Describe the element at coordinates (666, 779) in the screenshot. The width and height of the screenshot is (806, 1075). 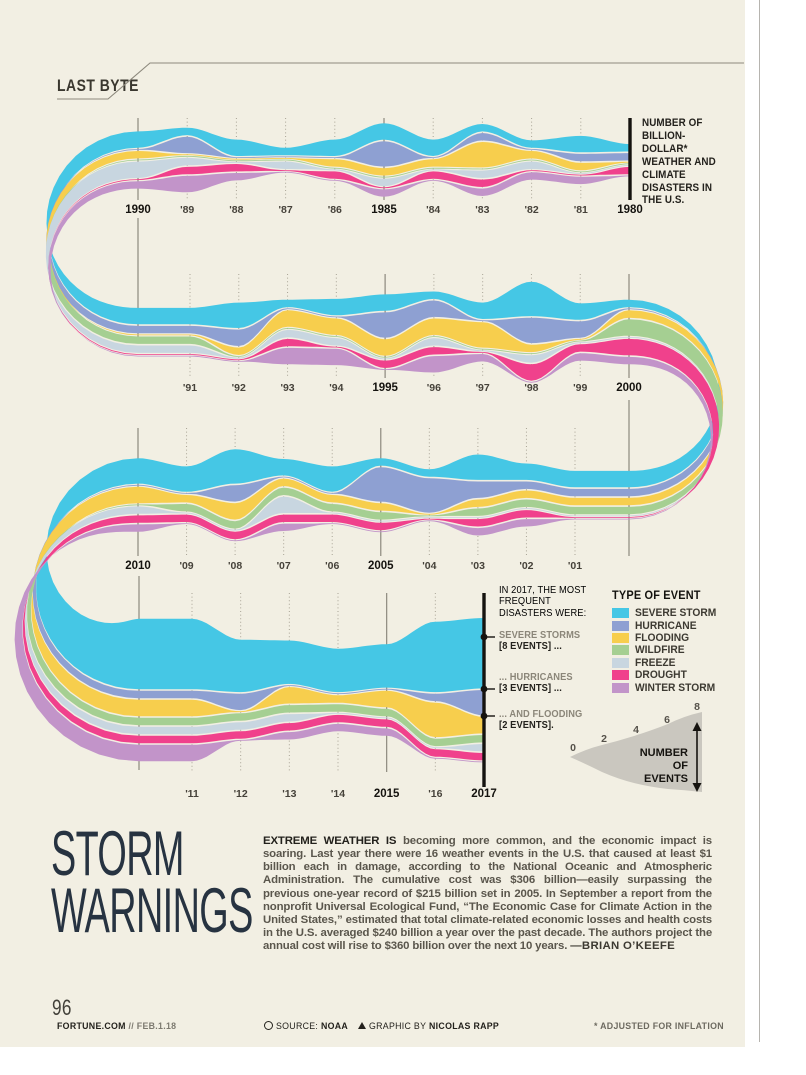
I see `scale-label: EVENTS` at that location.